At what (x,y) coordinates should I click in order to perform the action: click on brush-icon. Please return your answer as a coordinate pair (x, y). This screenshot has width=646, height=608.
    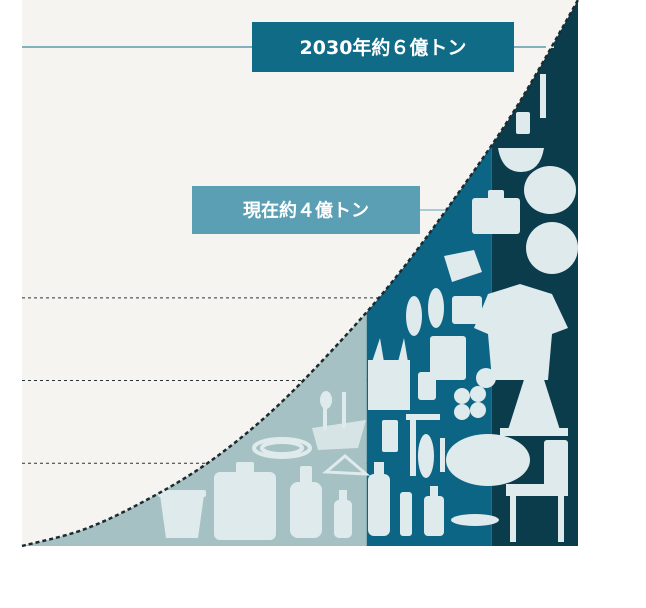
    Looking at the image, I should click on (423, 446).